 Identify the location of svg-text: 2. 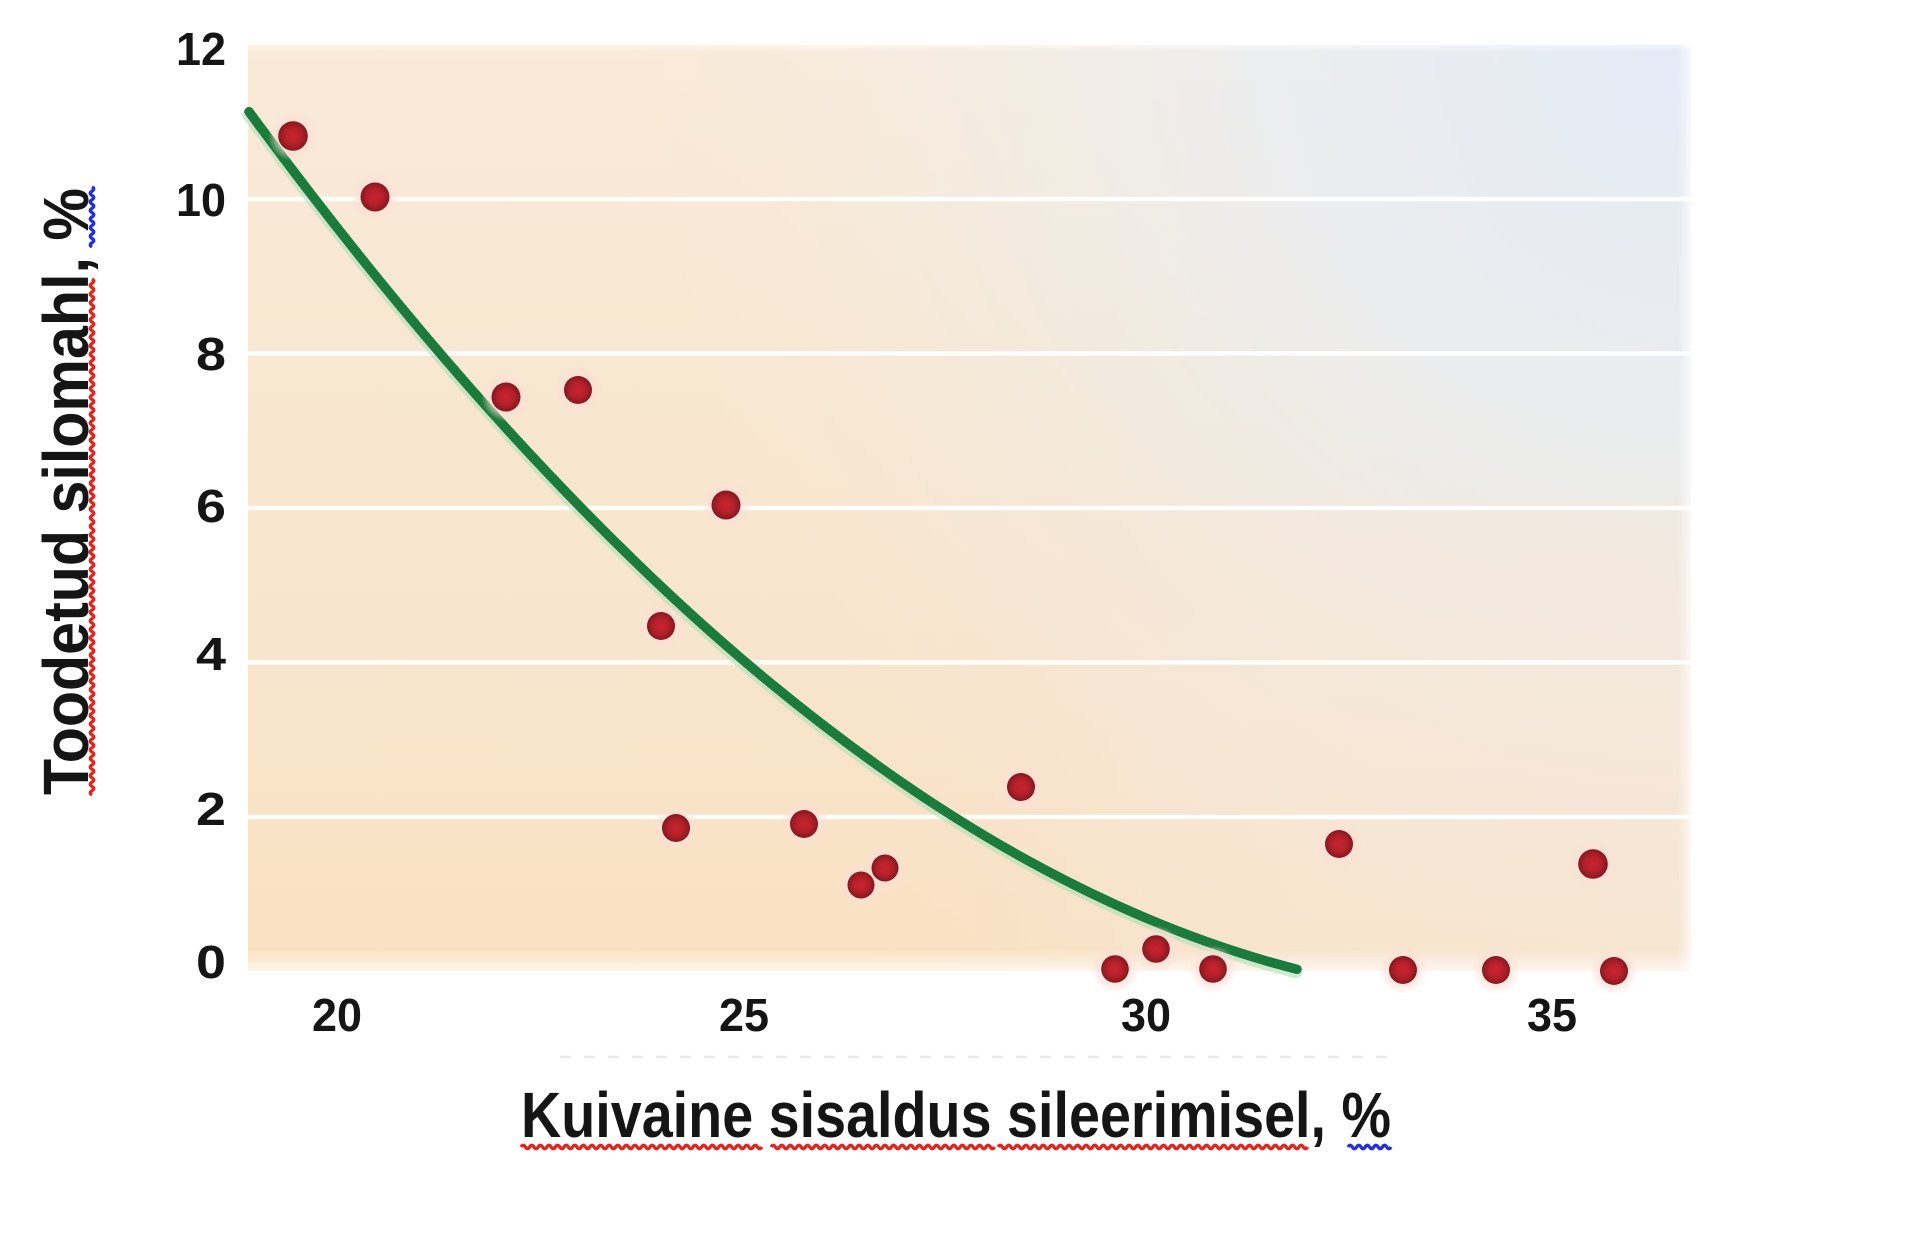
(211, 809).